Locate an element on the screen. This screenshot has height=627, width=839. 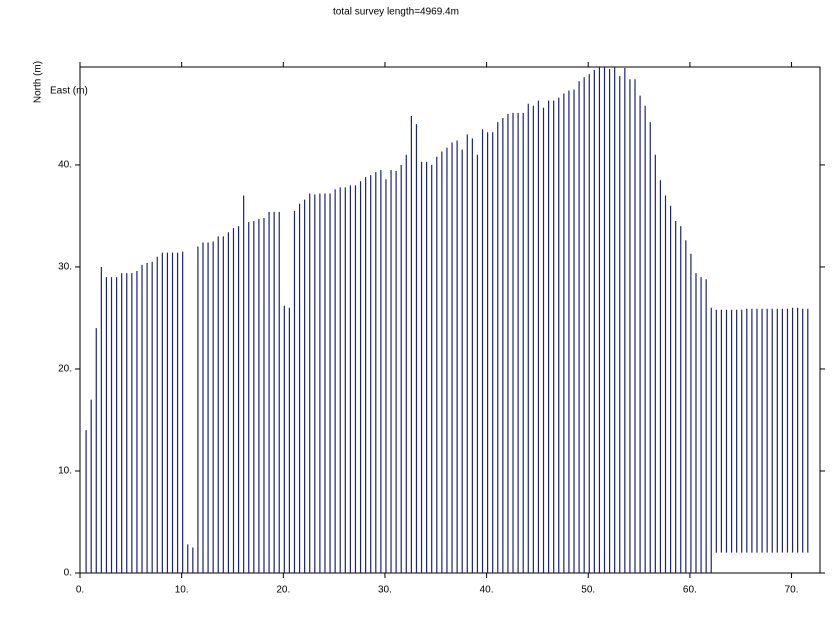
x-tick-label: 60. is located at coordinates (690, 590).